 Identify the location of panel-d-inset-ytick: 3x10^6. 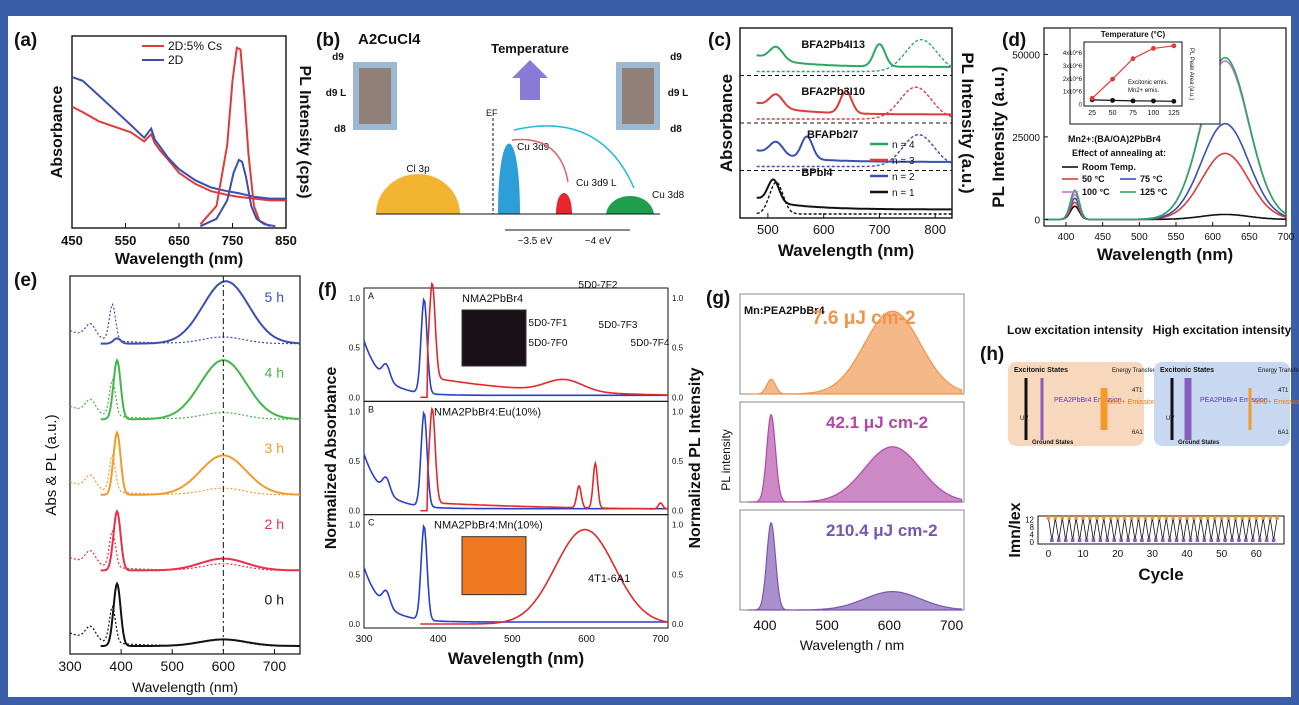
(1073, 67).